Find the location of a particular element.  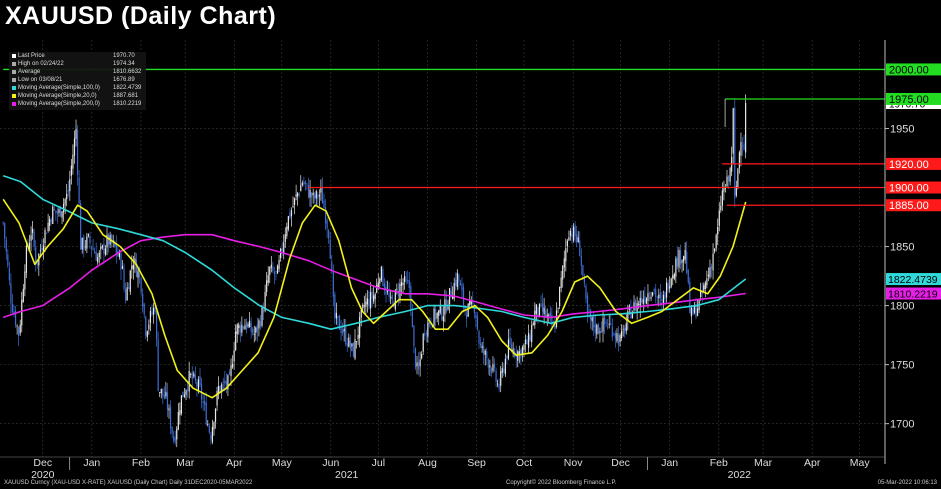

legend-item: High on 02/24/22 1974.34 is located at coordinates (77, 64).